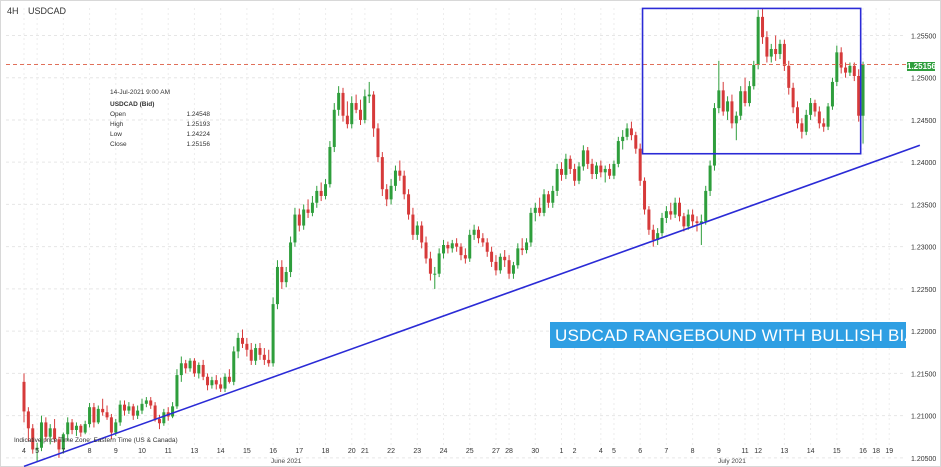 Image resolution: width=941 pixels, height=467 pixels. I want to click on date-tick-label: 7, so click(63, 451).